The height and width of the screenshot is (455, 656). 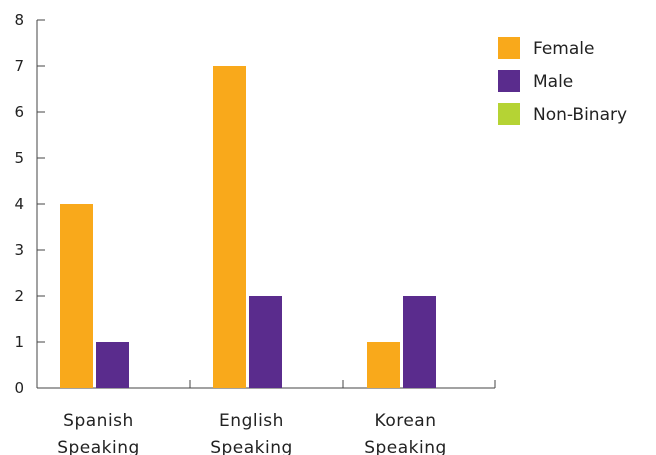 I want to click on legend-swatch-male, so click(x=509, y=81).